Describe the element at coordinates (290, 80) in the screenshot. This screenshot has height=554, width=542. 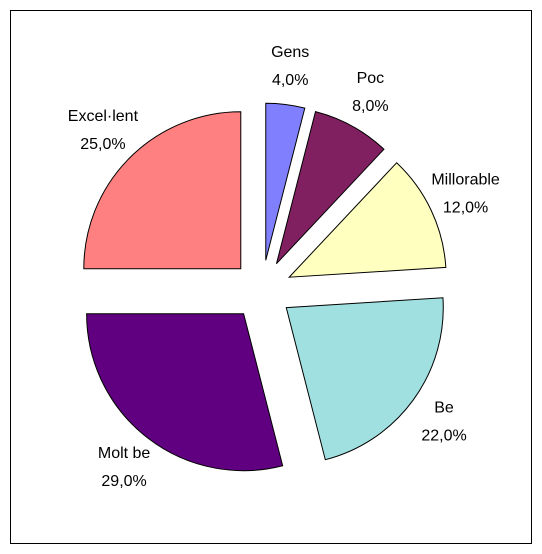
I see `slice-value-label: 4,0%` at that location.